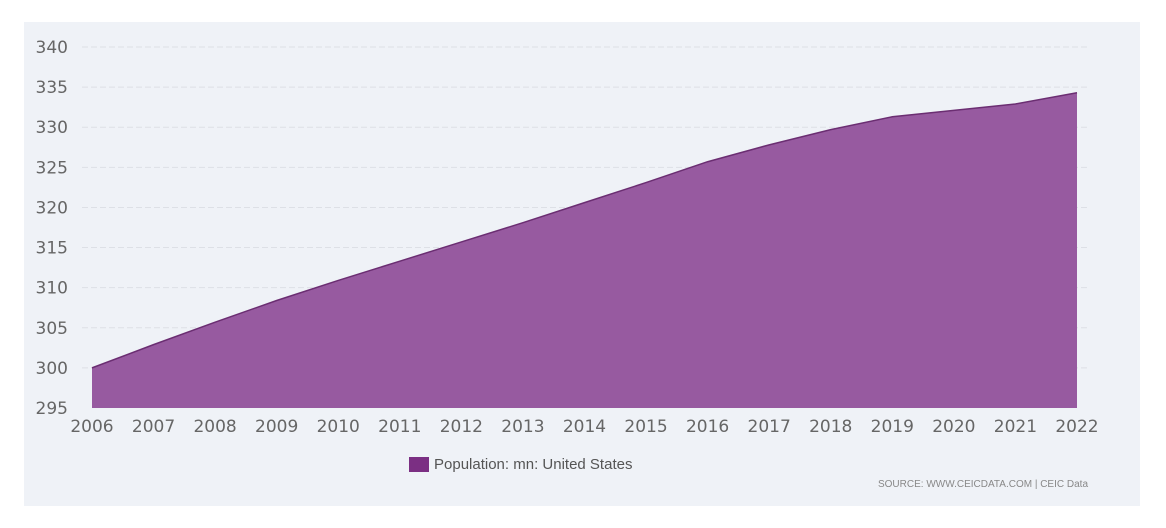 Image resolution: width=1166 pixels, height=528 pixels. I want to click on x-tick-label: 2016, so click(707, 427).